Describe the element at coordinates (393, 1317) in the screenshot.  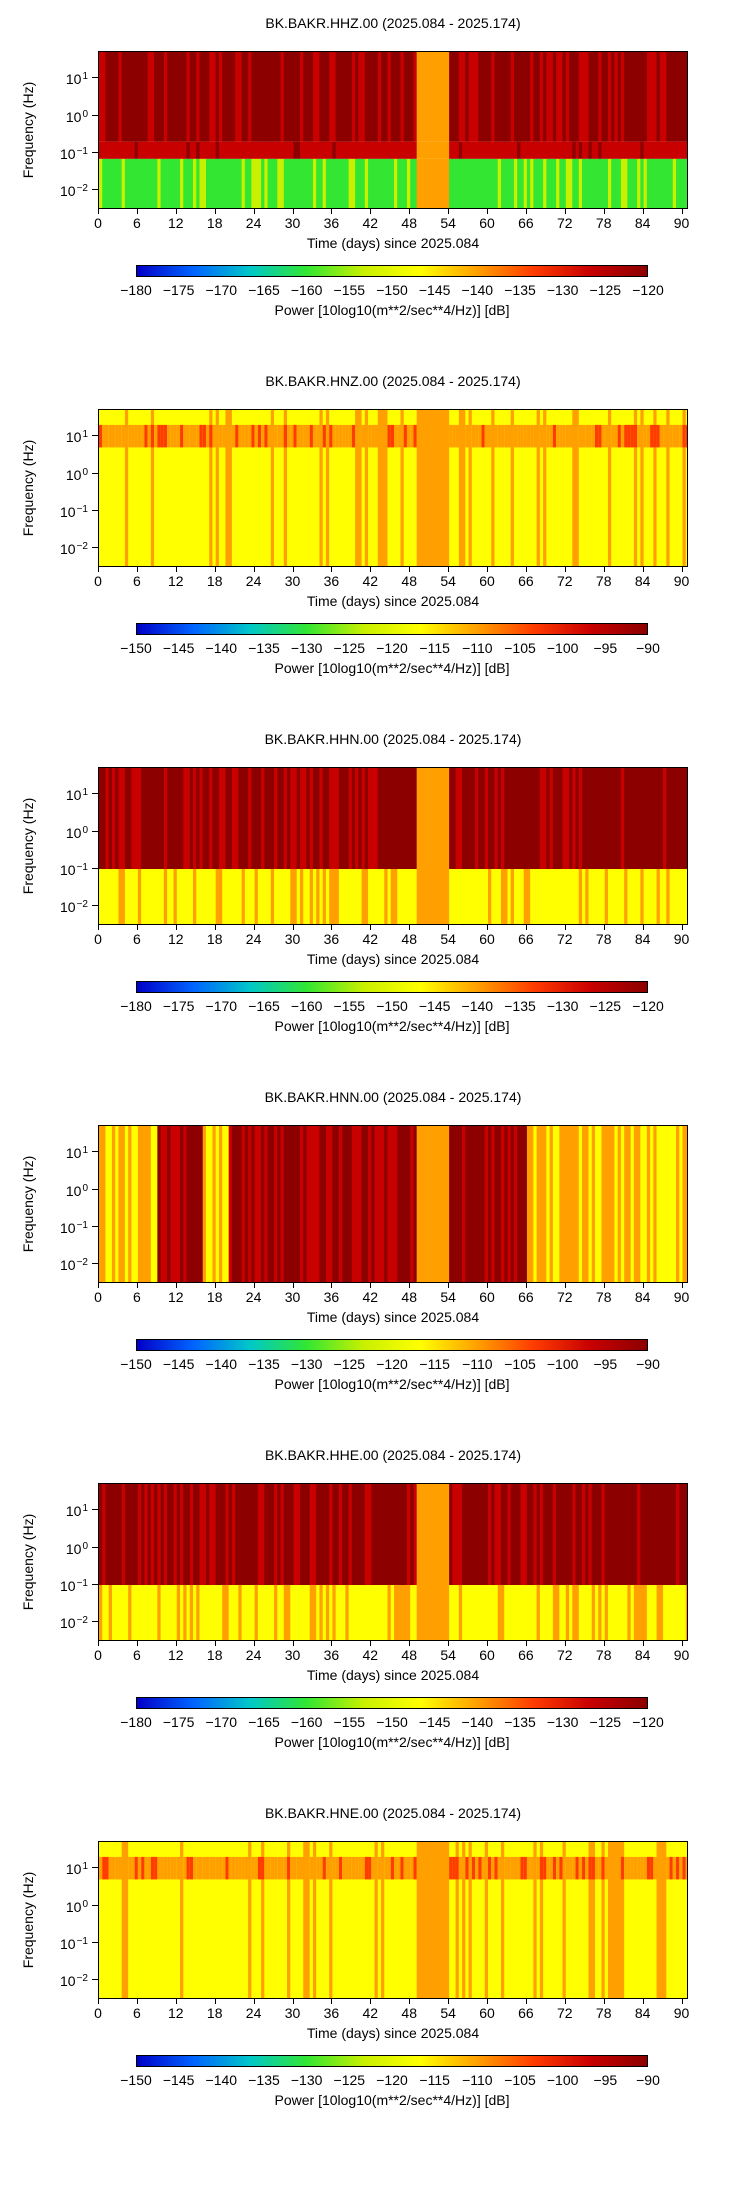
I see `x-axis-label: Time (days) since 2025.084` at that location.